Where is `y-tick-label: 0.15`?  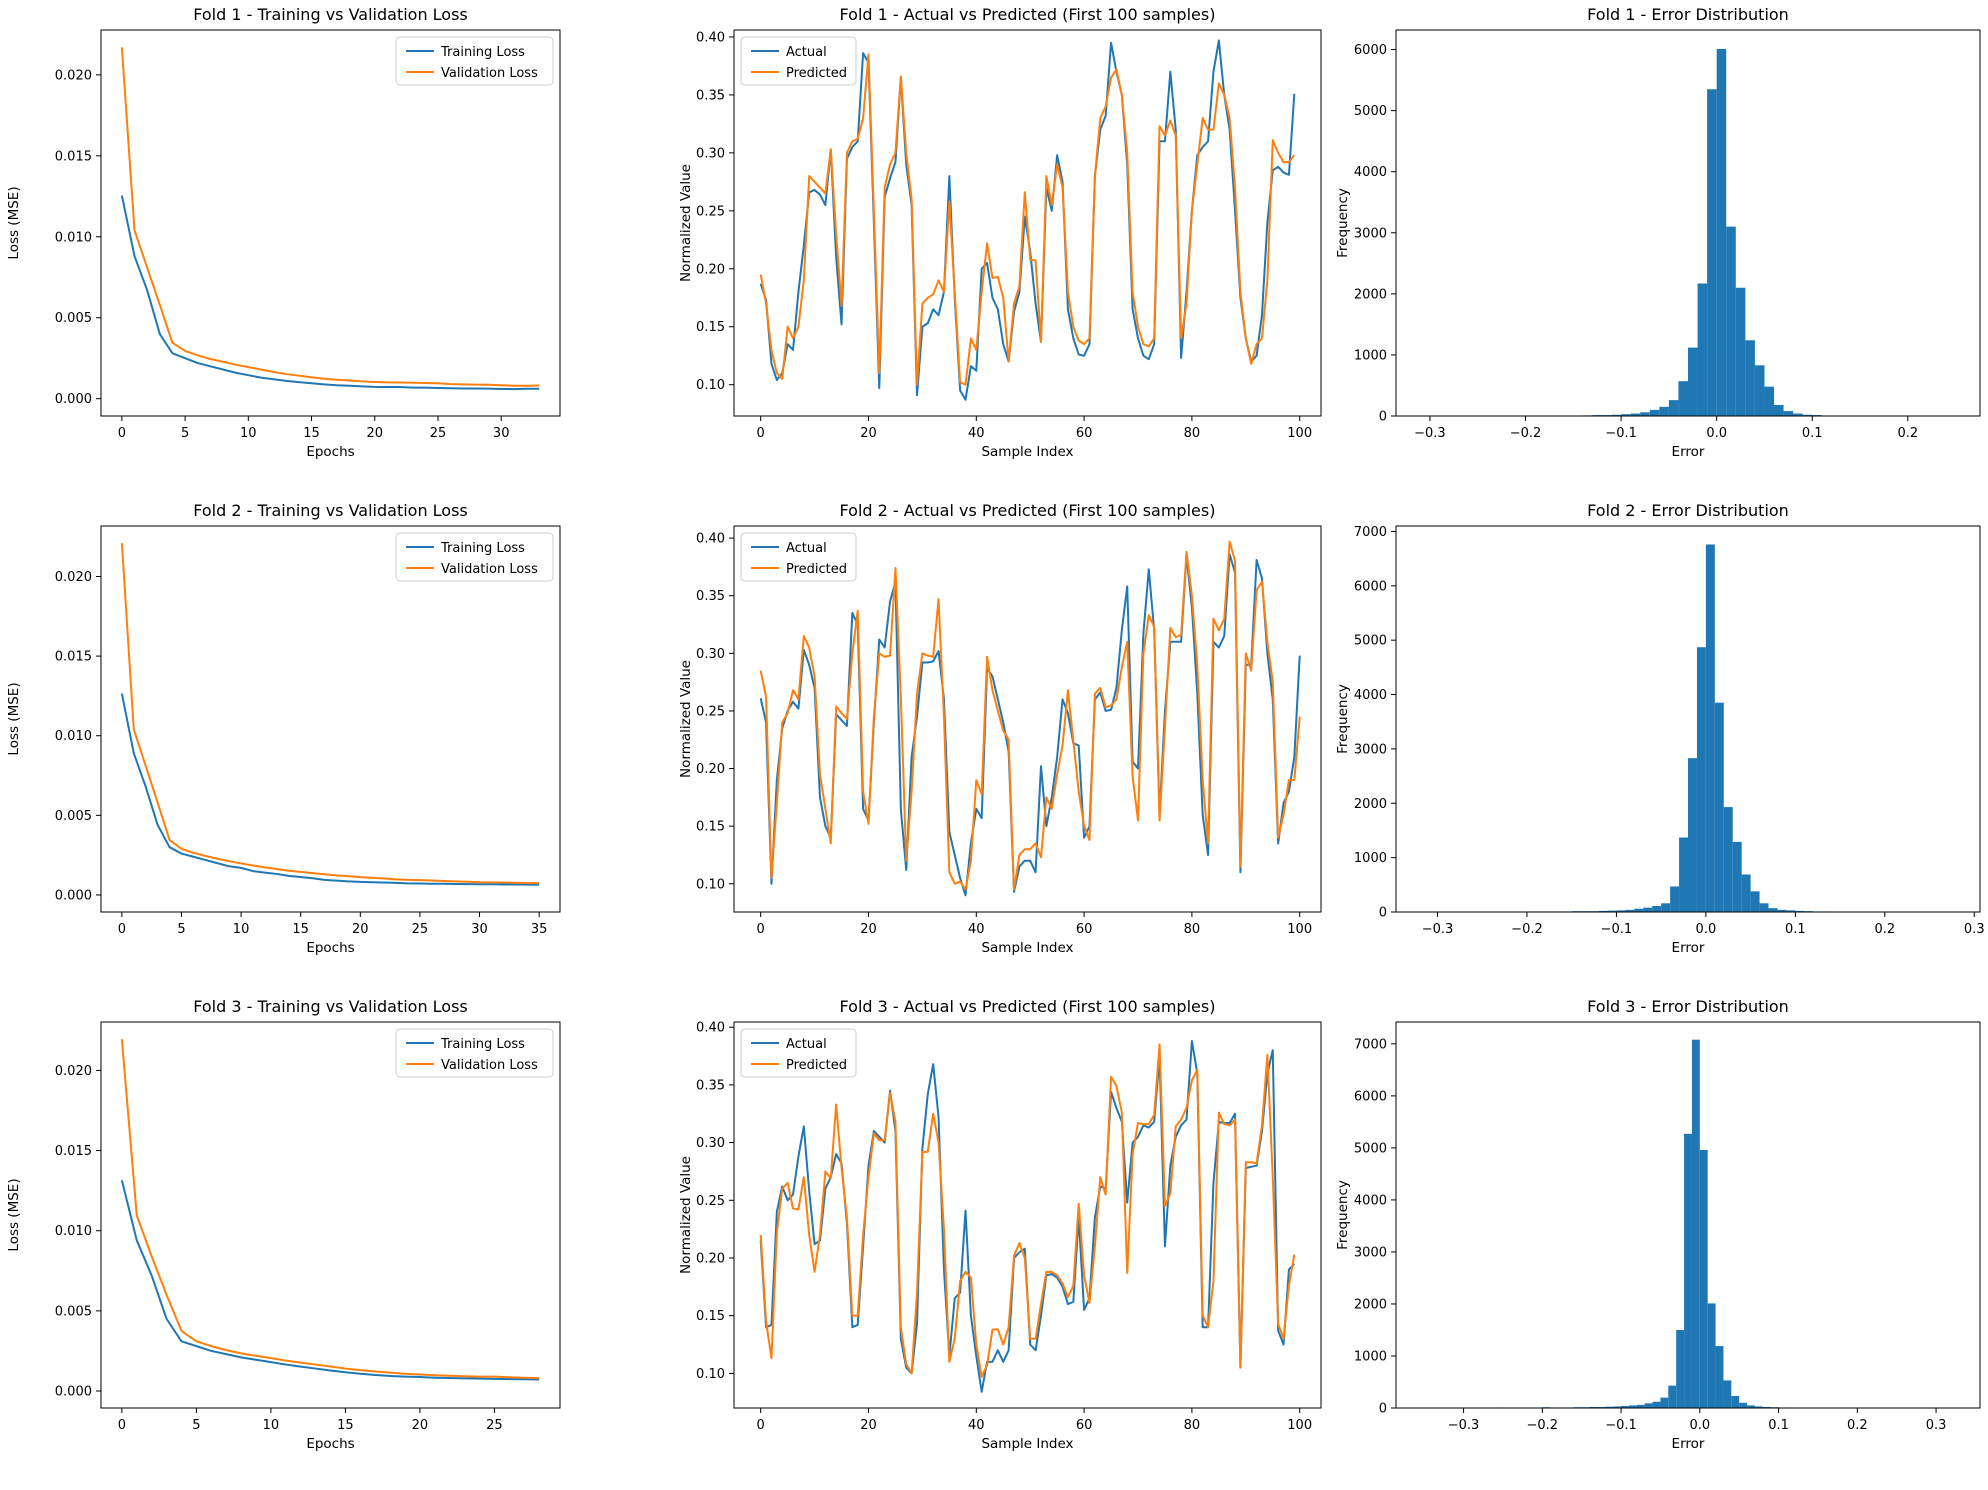 y-tick-label: 0.15 is located at coordinates (710, 827).